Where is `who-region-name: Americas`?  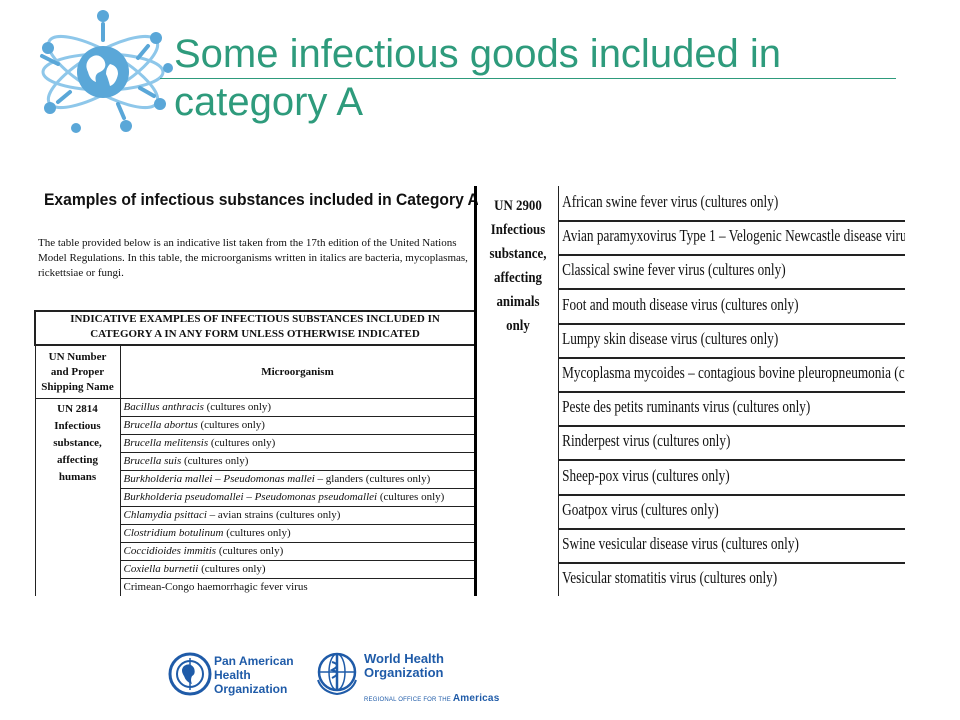
who-region-name: Americas is located at coordinates (476, 698).